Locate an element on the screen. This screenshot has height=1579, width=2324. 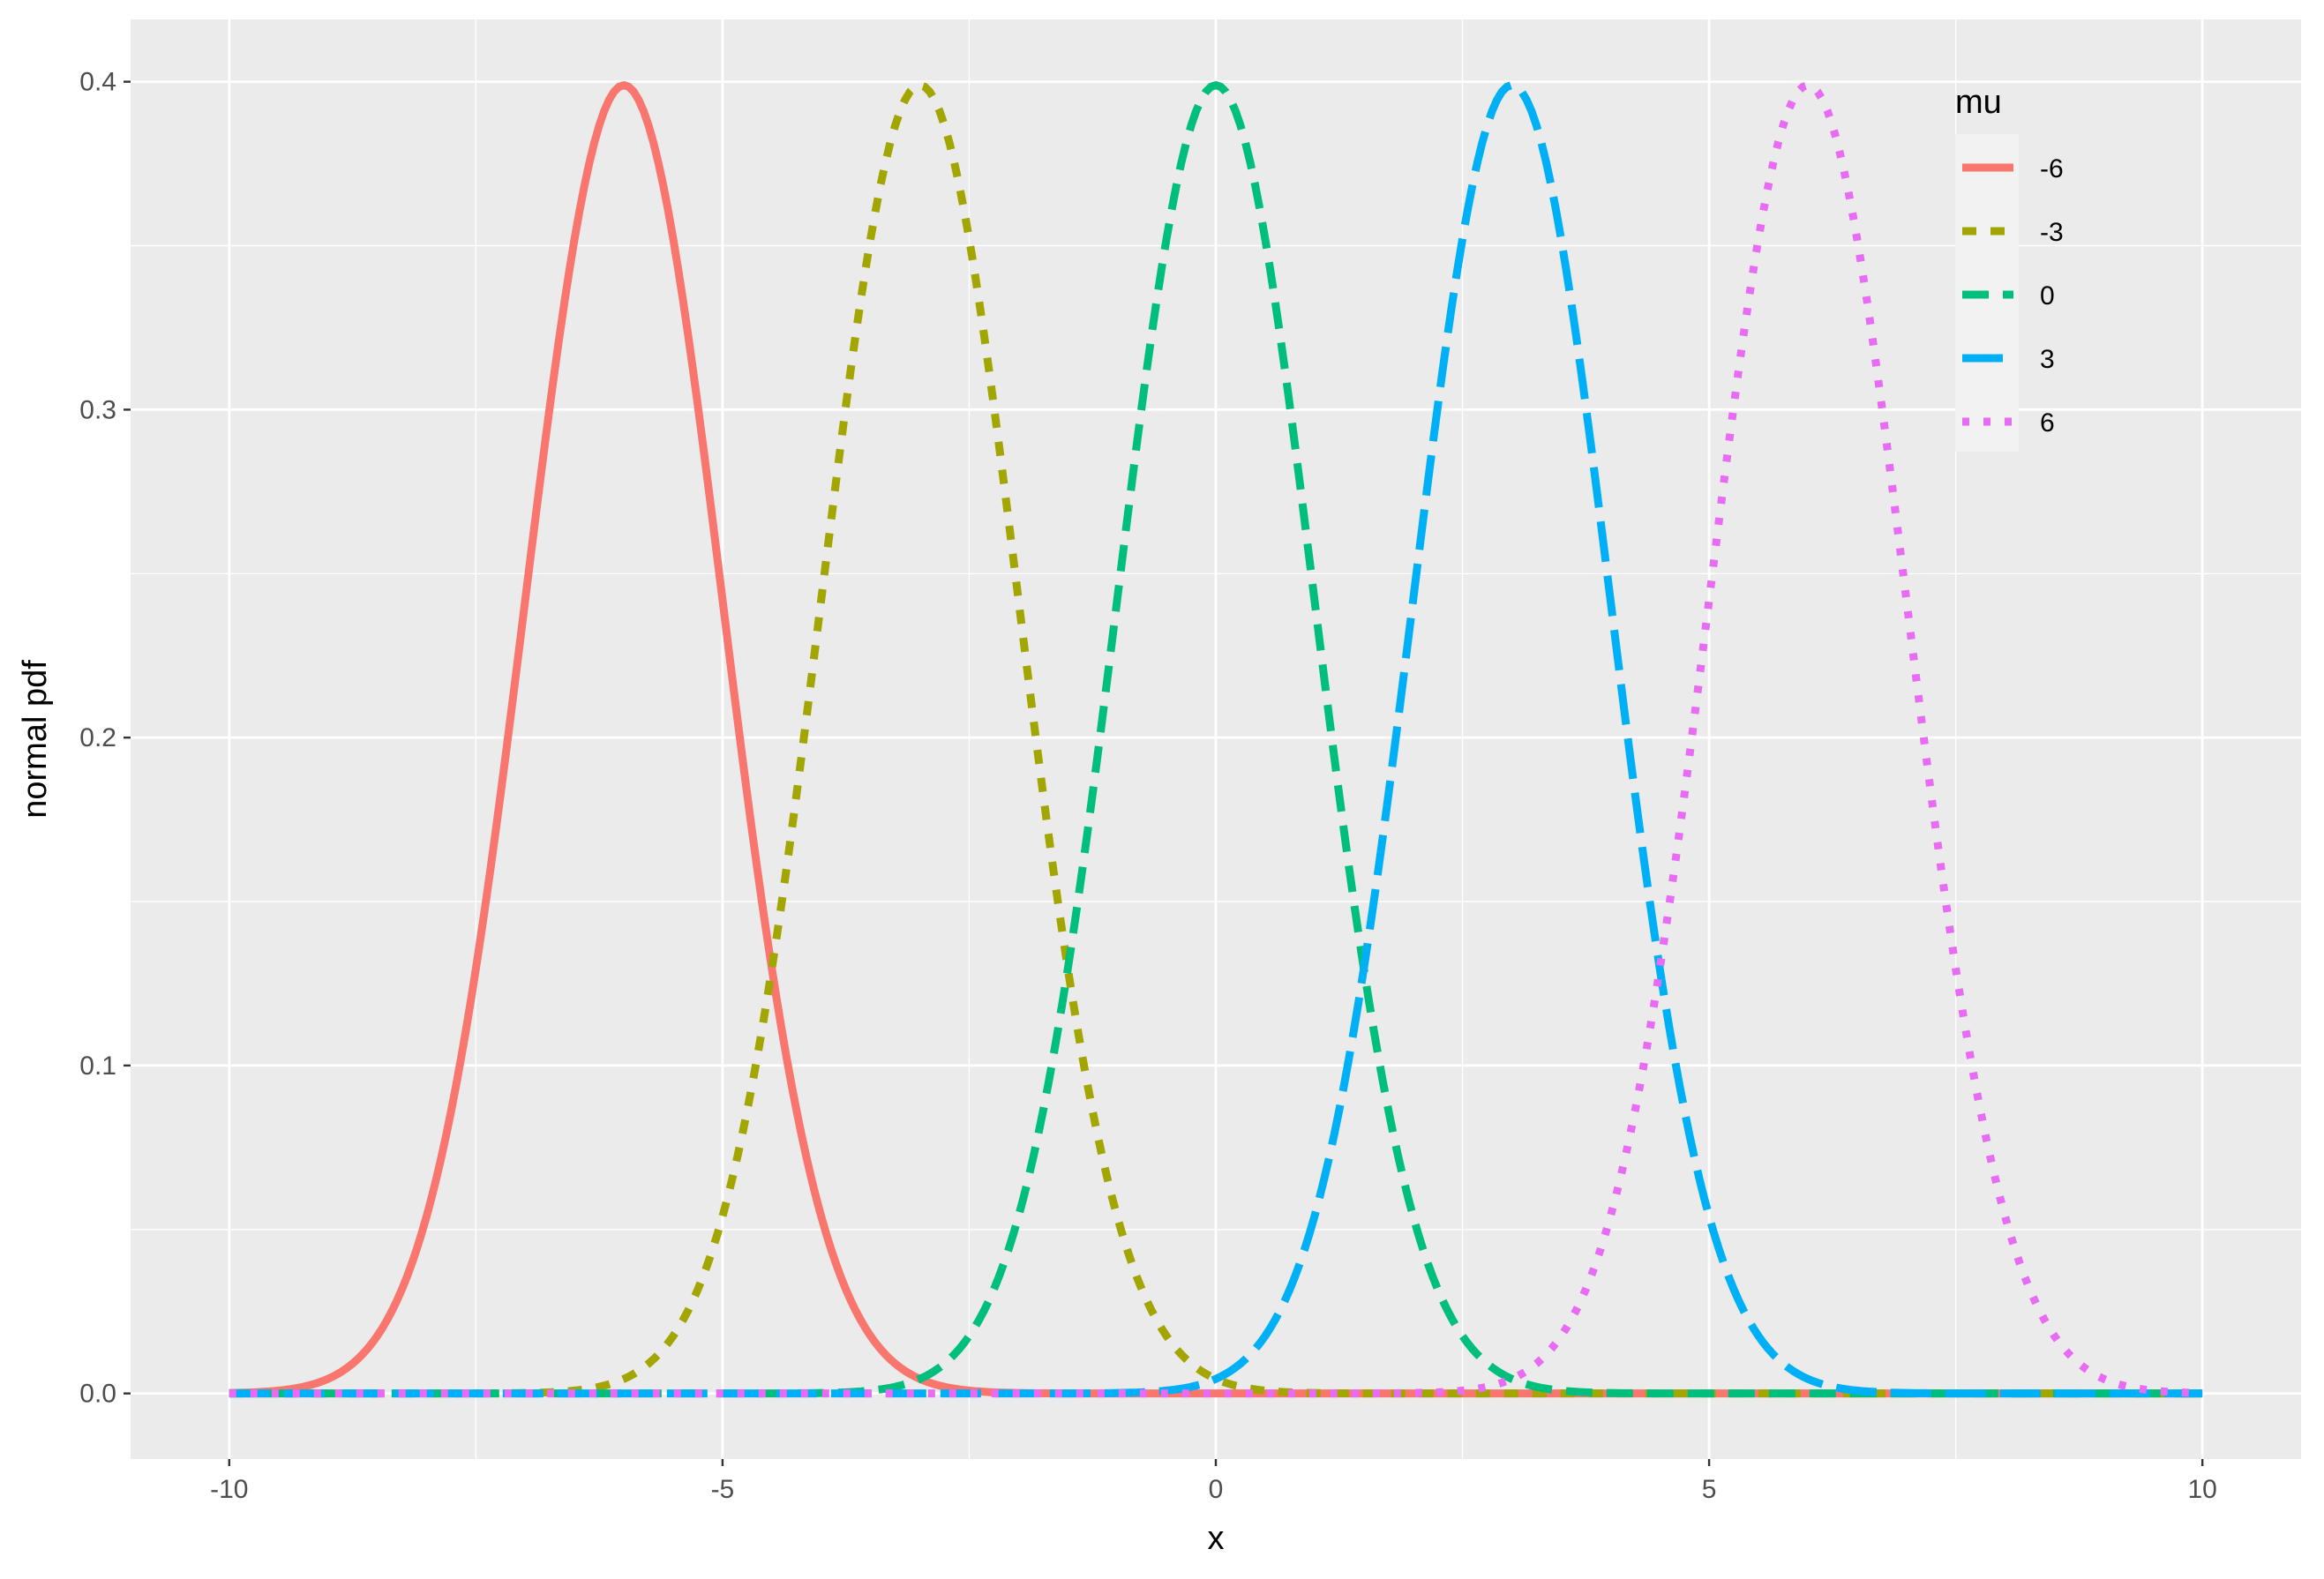
y-tick-label: 0.1 is located at coordinates (97, 1066).